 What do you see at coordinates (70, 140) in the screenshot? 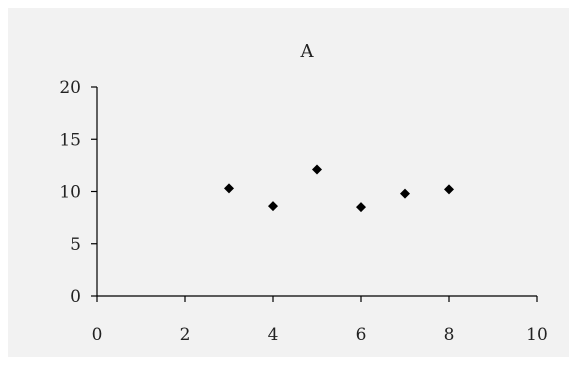
I see `y-tick-label: 15` at bounding box center [70, 140].